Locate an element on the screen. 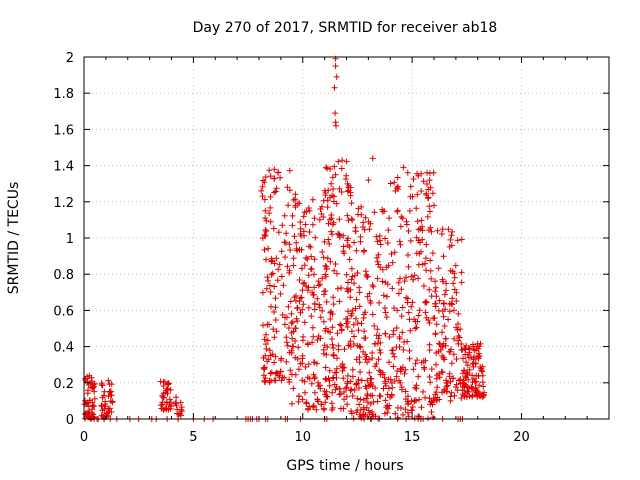  x-tick-label: 15 is located at coordinates (412, 437).